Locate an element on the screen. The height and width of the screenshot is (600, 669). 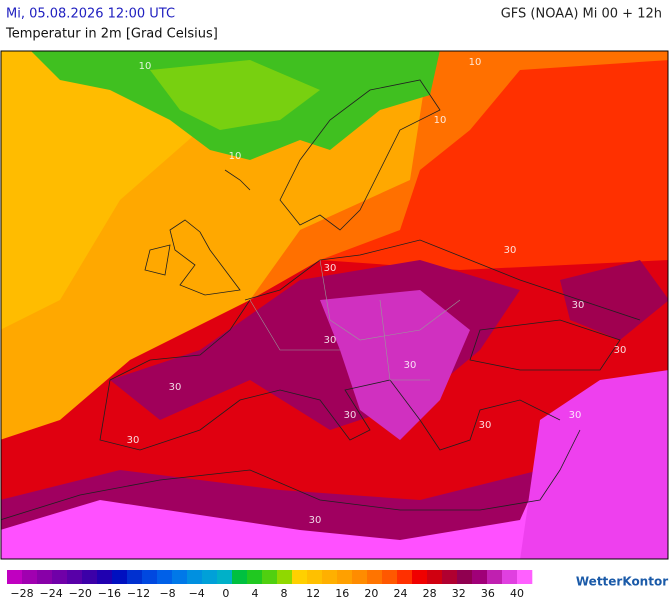
legend-label: 16 is located at coordinates (342, 593).